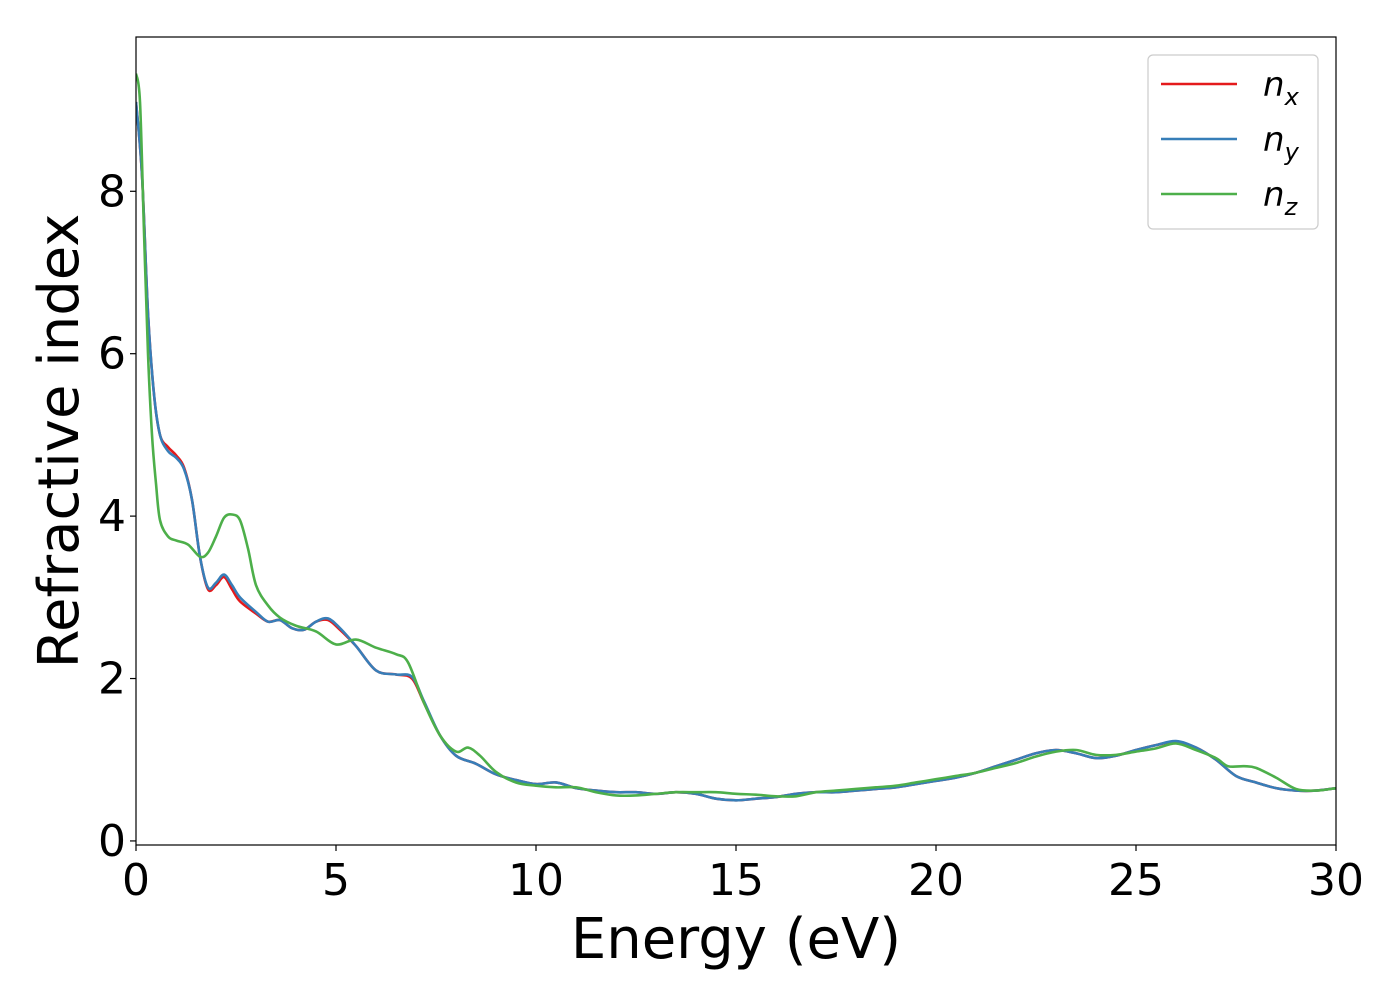 The height and width of the screenshot is (1000, 1400). What do you see at coordinates (112, 679) in the screenshot?
I see `y-tick-label: 2` at bounding box center [112, 679].